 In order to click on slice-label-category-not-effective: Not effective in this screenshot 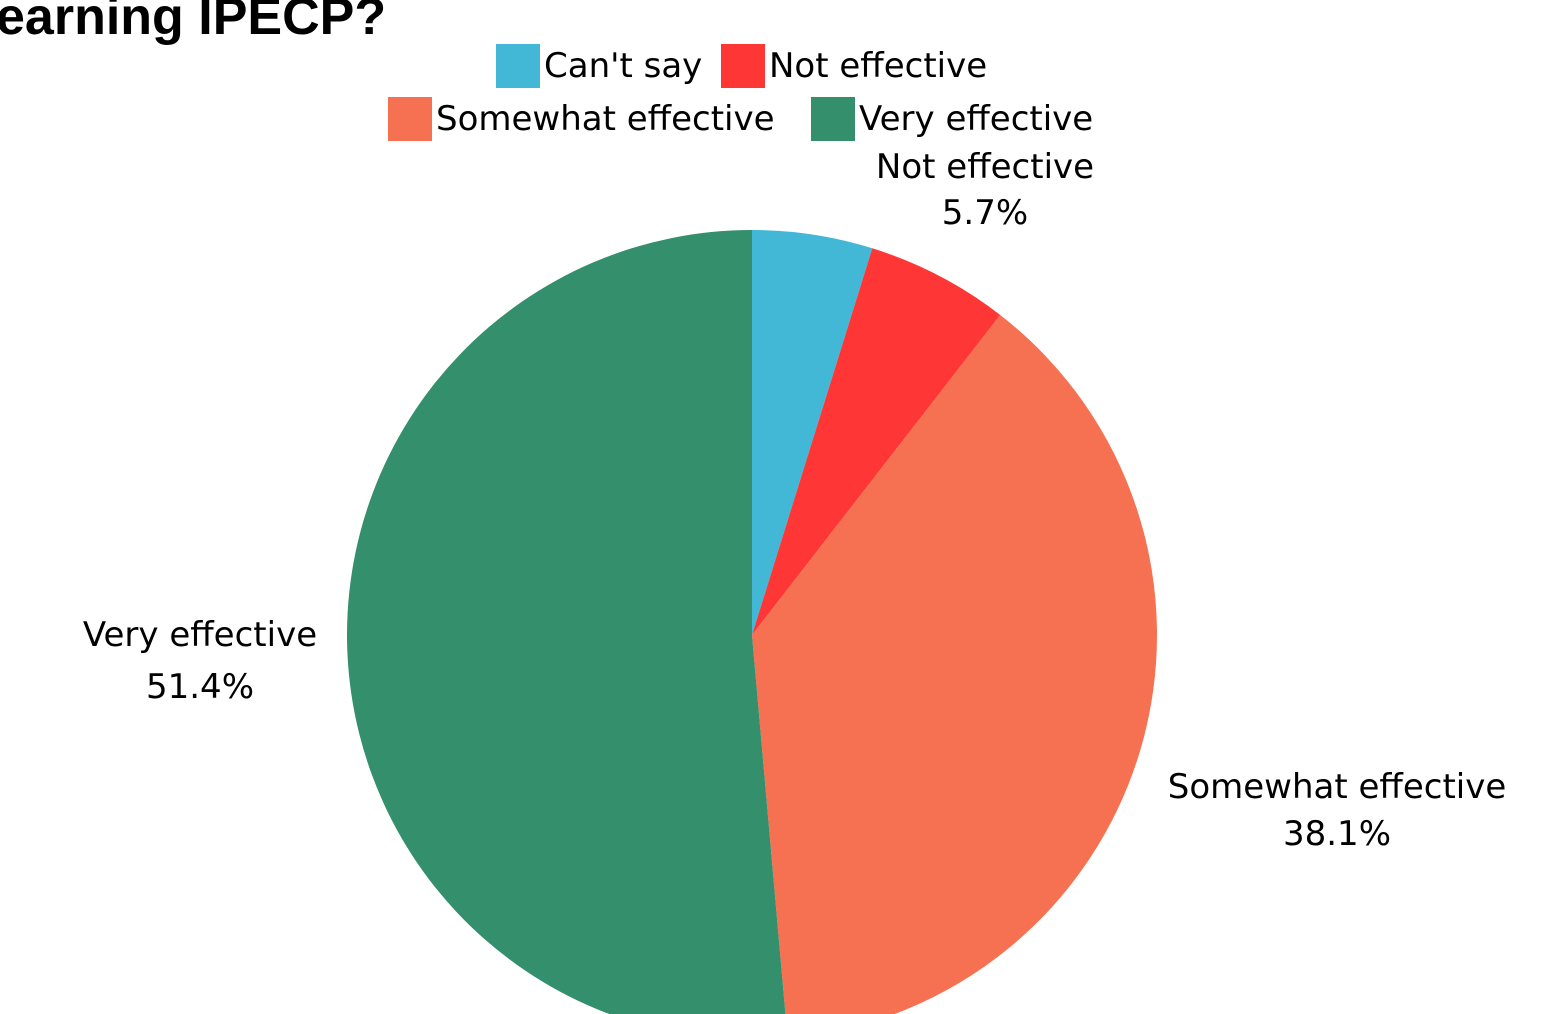, I will do `click(985, 167)`.